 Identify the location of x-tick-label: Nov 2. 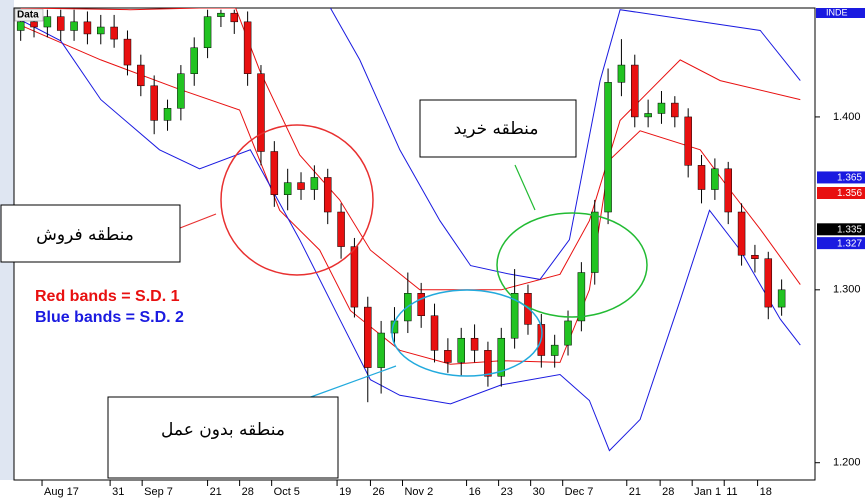
(418, 492).